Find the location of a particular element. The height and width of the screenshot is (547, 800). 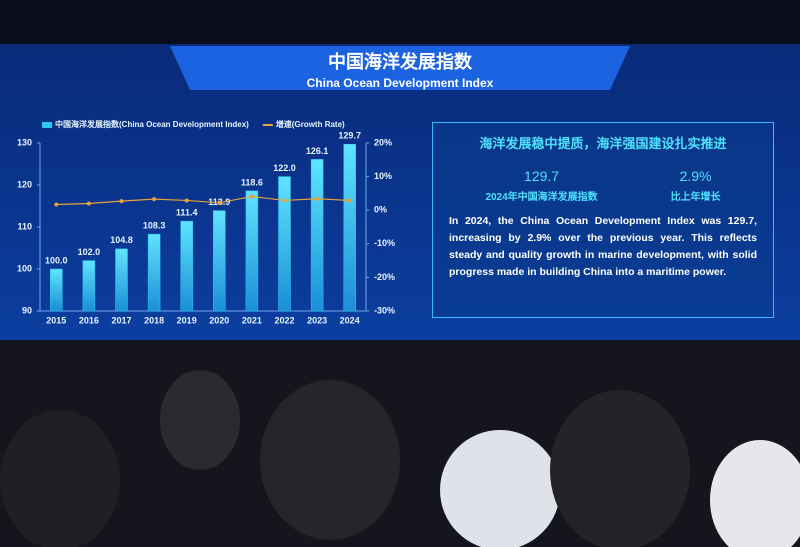

y2-tick-label: 10% is located at coordinates (383, 176).